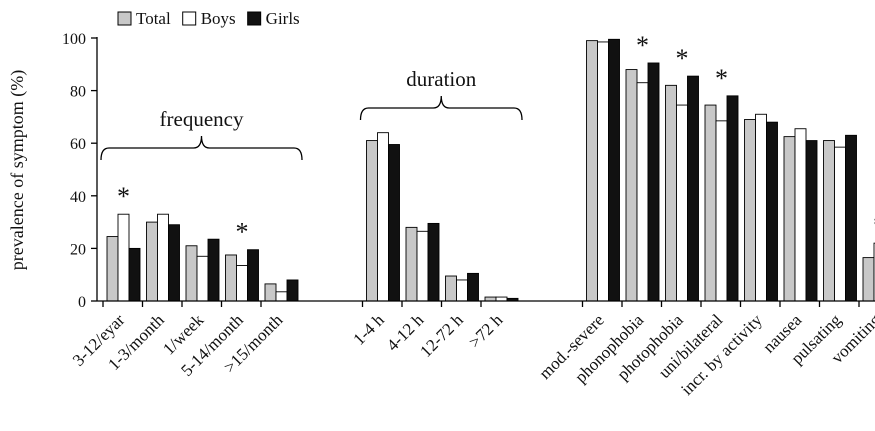 This screenshot has width=875, height=431. I want to click on bar-girls-photophobia, so click(693, 188).